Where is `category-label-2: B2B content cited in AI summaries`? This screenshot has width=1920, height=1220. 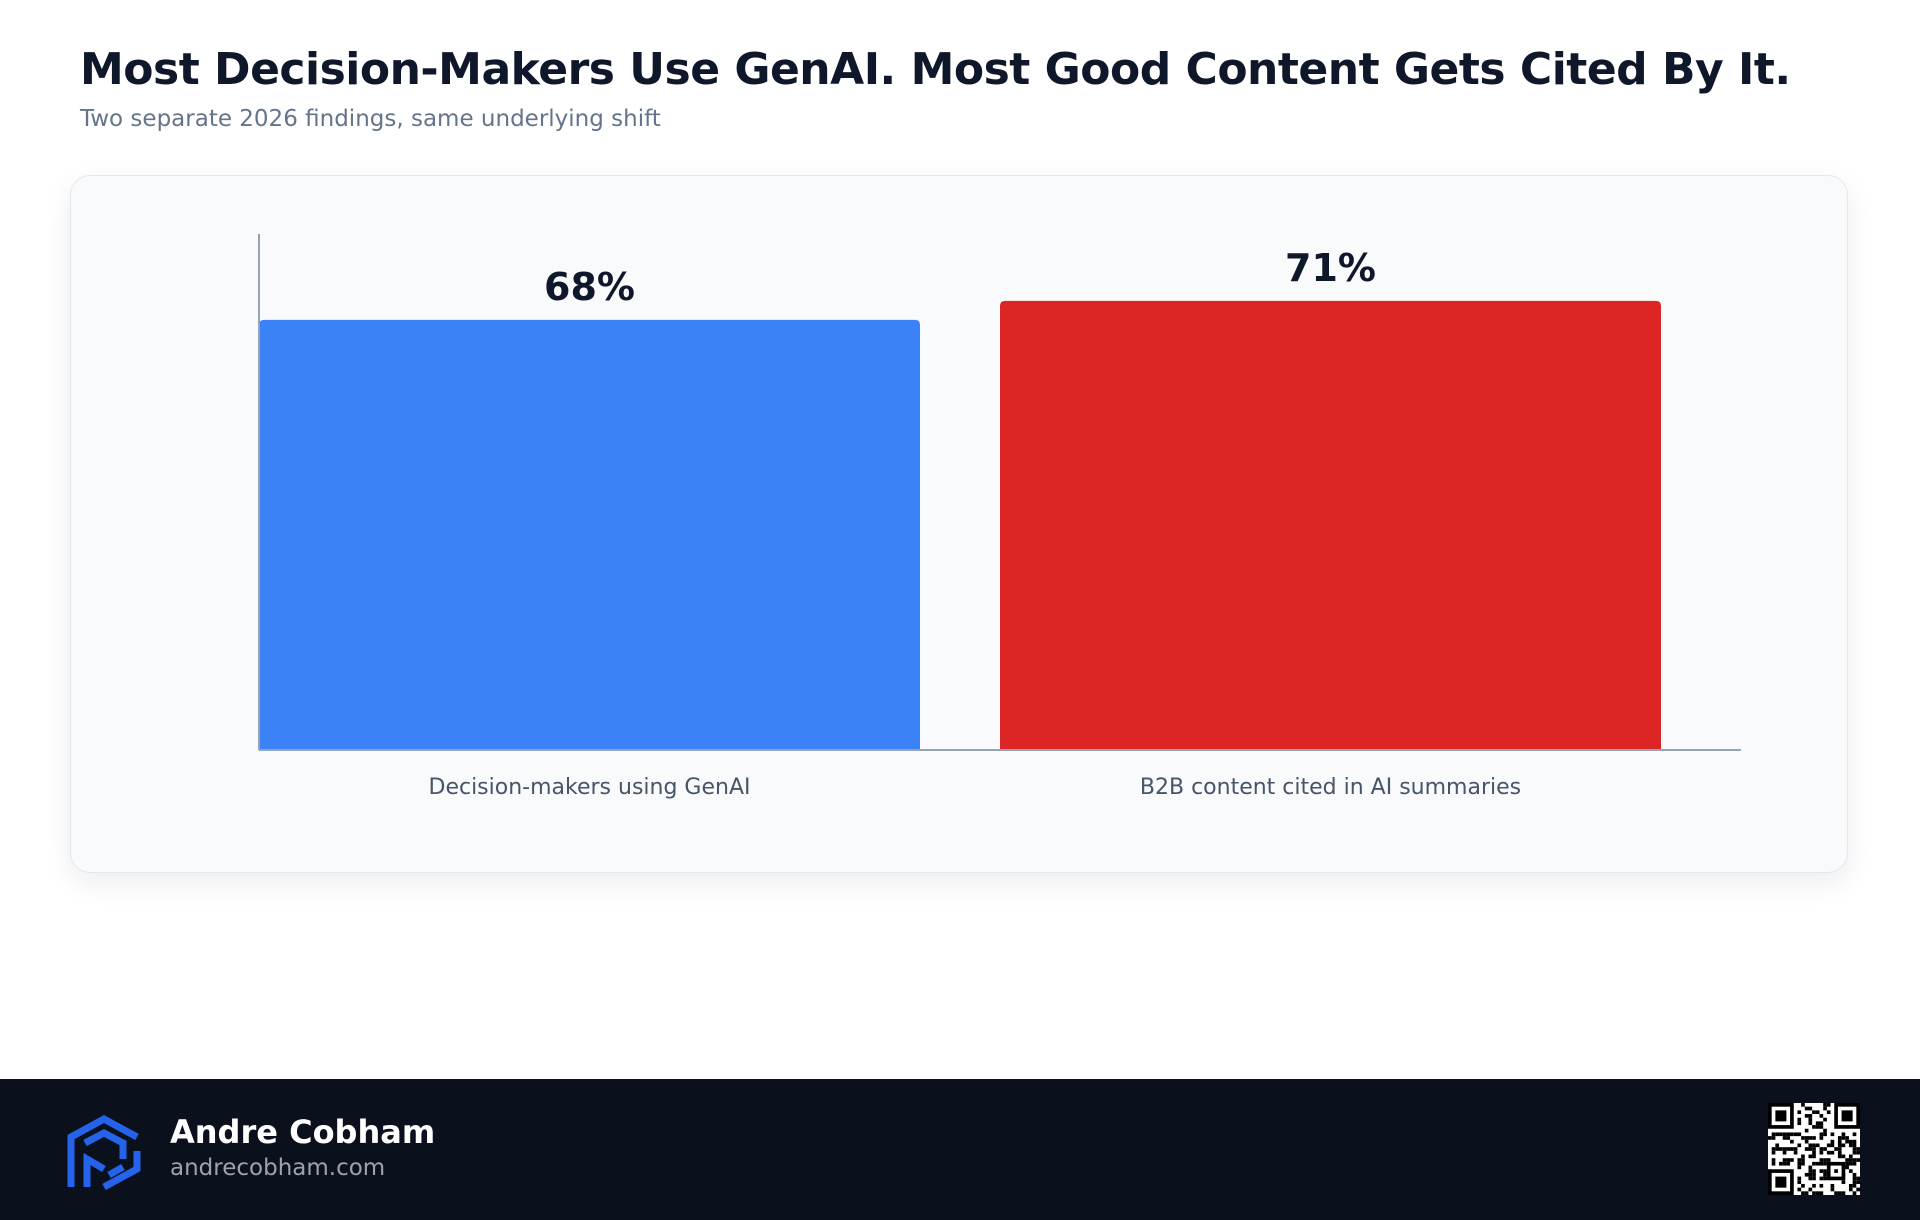 category-label-2: B2B content cited in AI summaries is located at coordinates (1330, 787).